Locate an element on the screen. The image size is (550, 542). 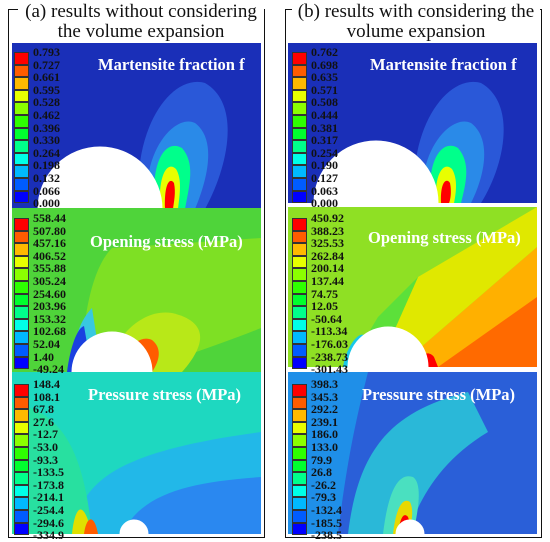
legend-tick-label: 52.04 is located at coordinates (46, 344).